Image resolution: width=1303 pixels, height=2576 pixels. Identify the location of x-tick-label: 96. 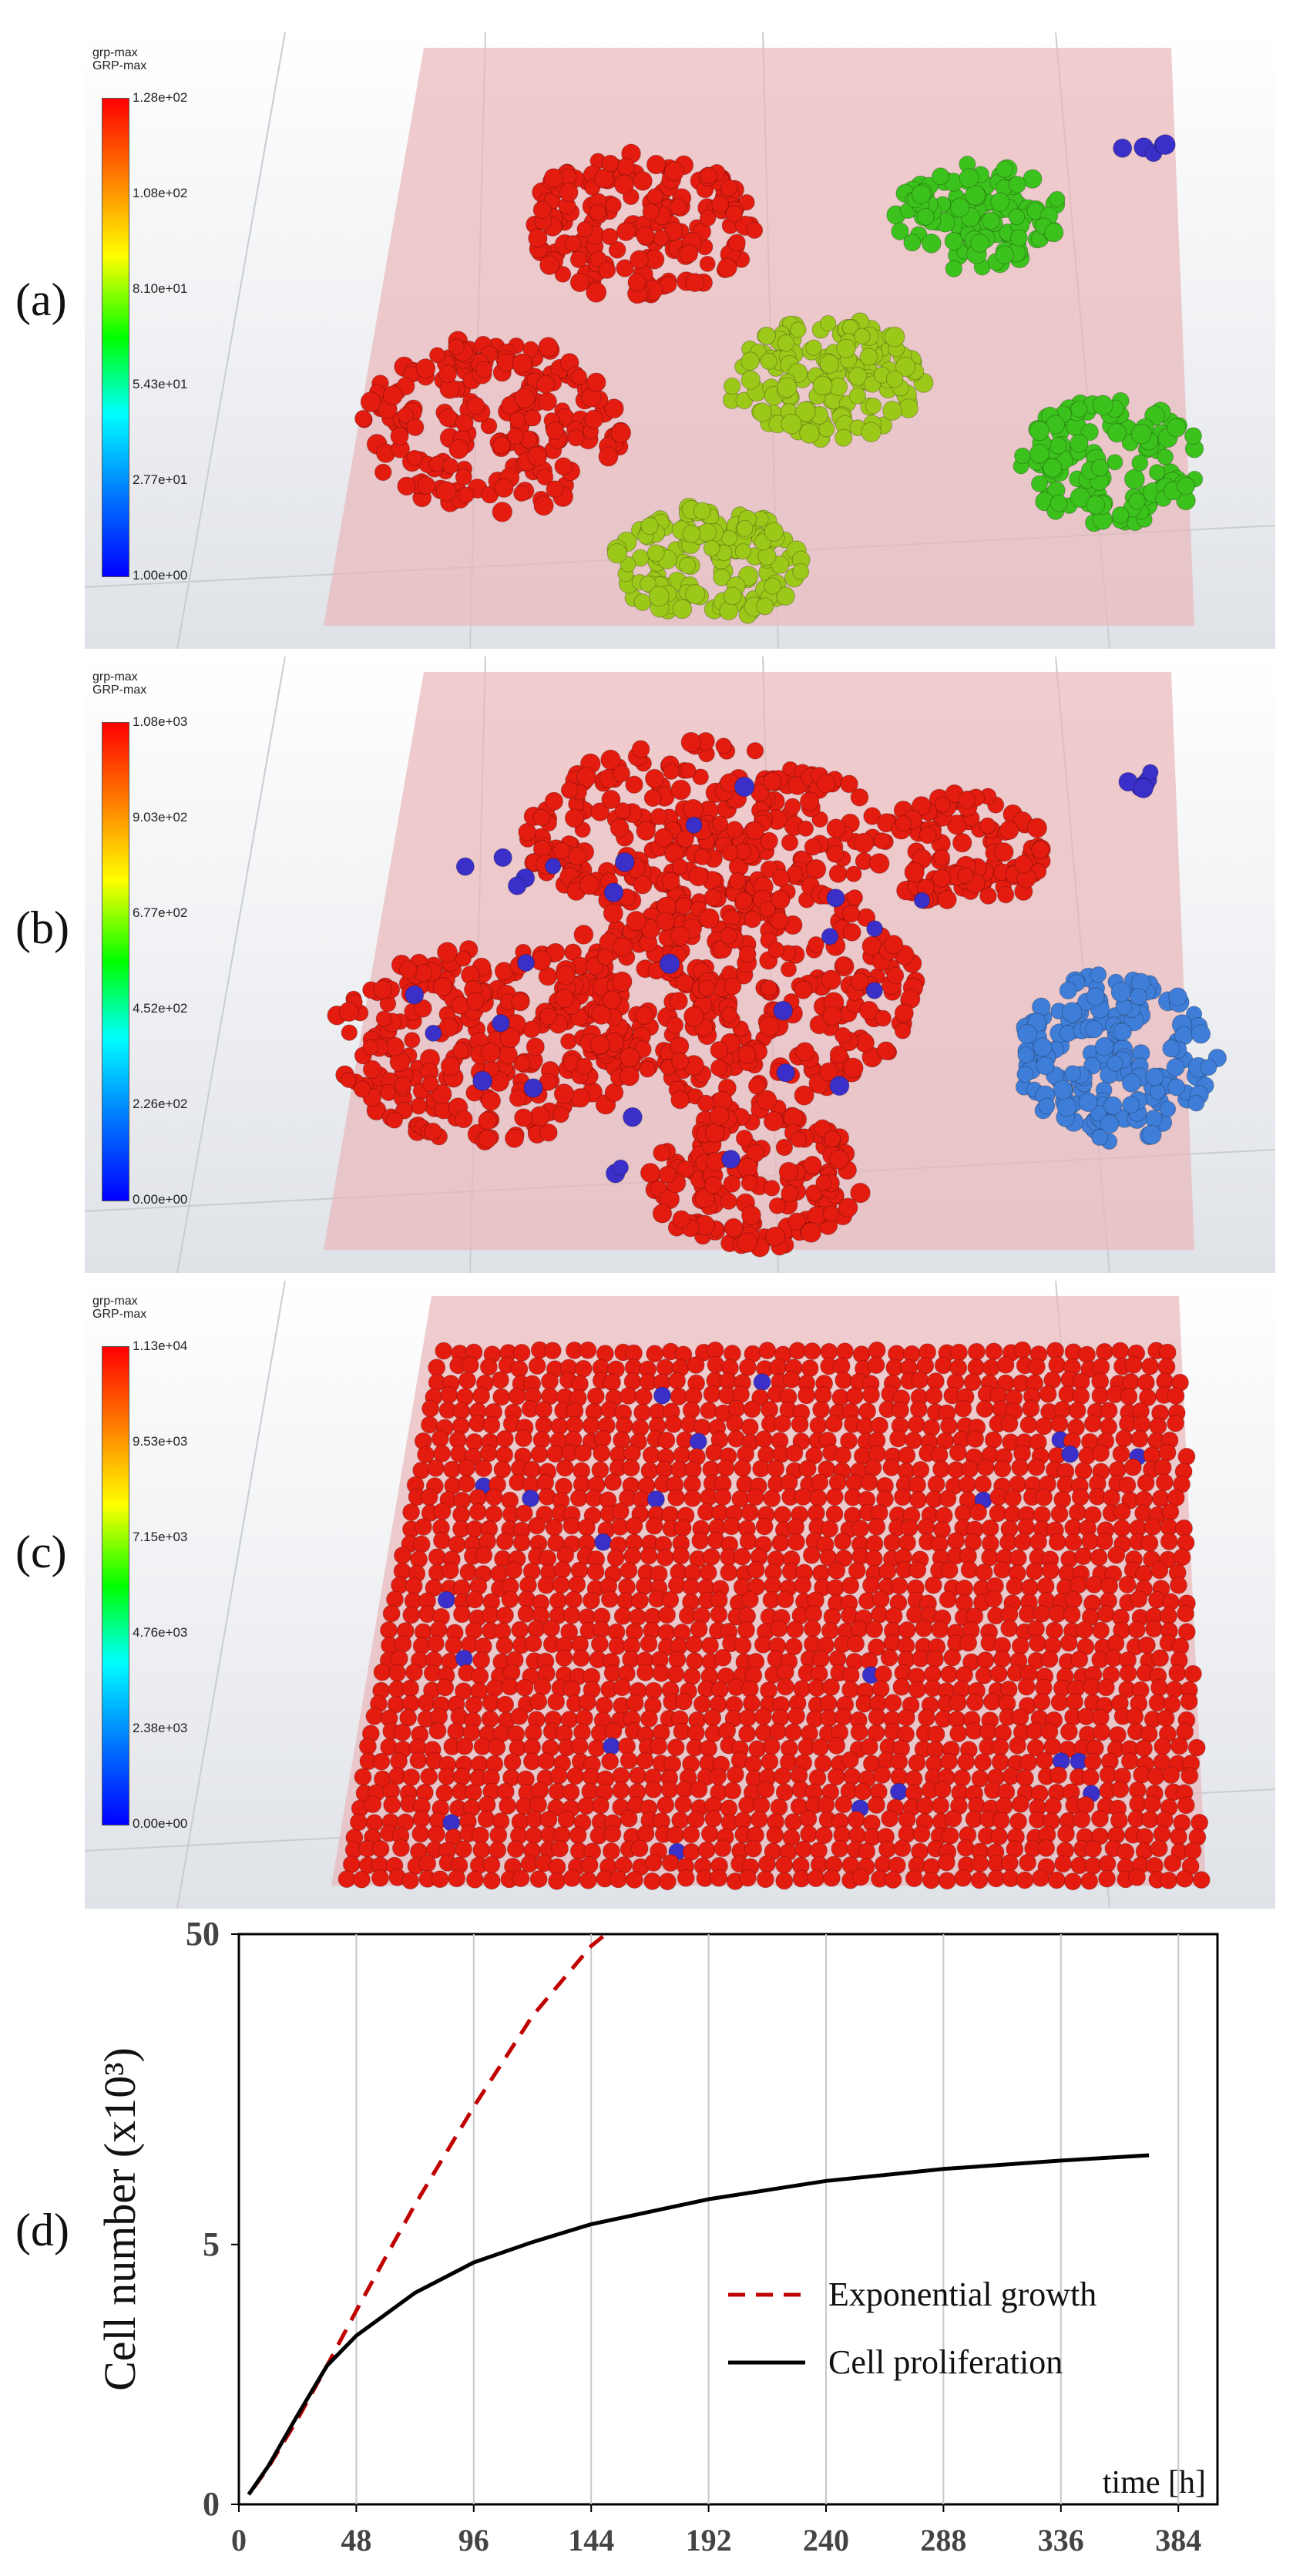
(473, 2540).